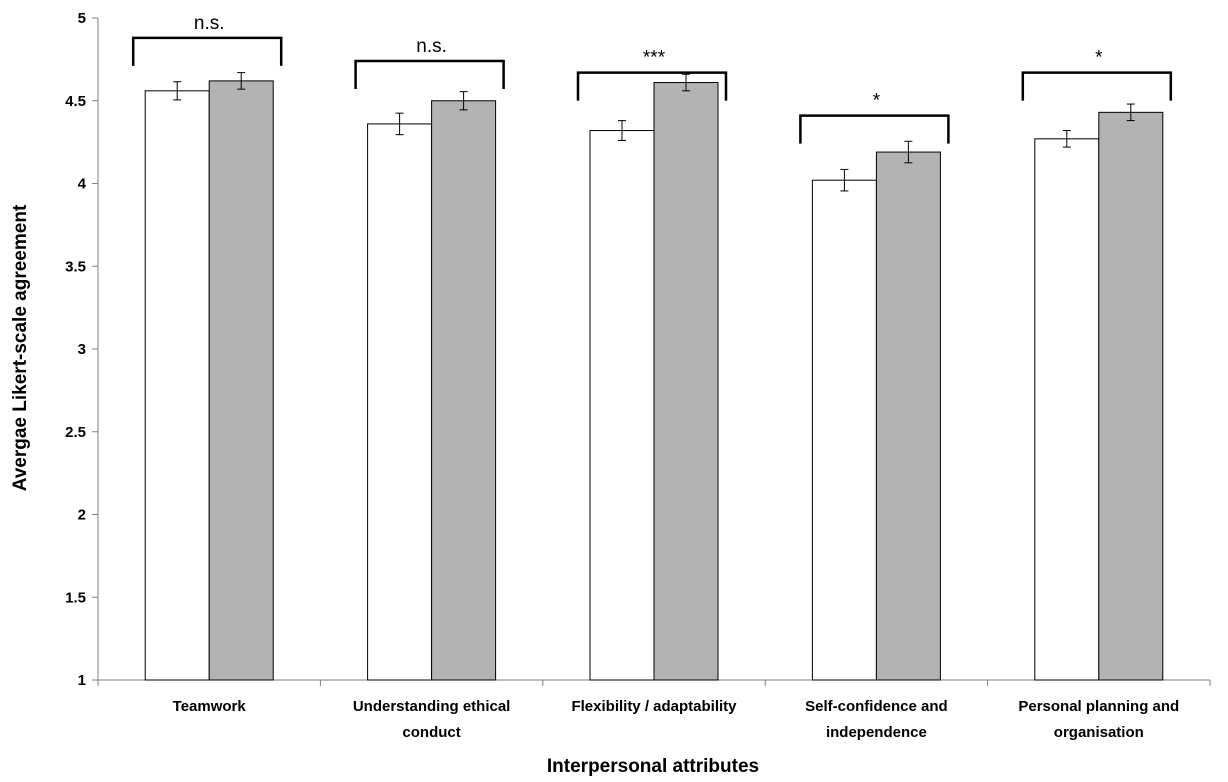 This screenshot has width=1228, height=782. I want to click on y-tick-label-1: 1.5, so click(75, 597).